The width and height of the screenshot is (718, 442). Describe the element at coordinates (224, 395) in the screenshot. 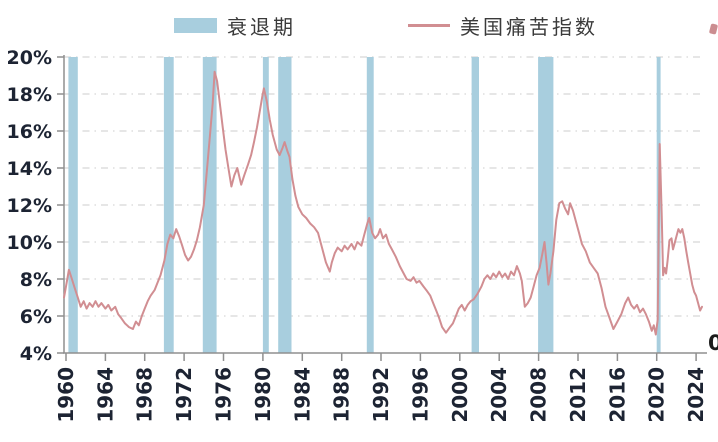

I see `x-tick-label: 1976` at that location.